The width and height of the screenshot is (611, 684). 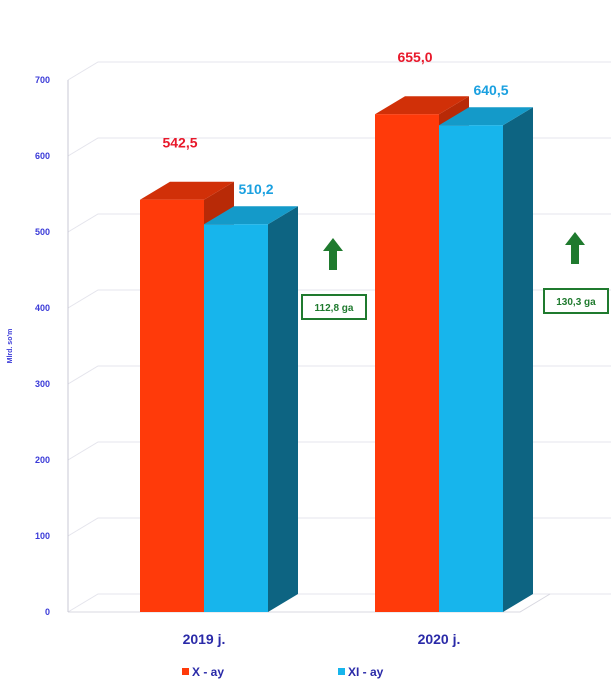 I want to click on data-label: 640,5, so click(x=490, y=90).